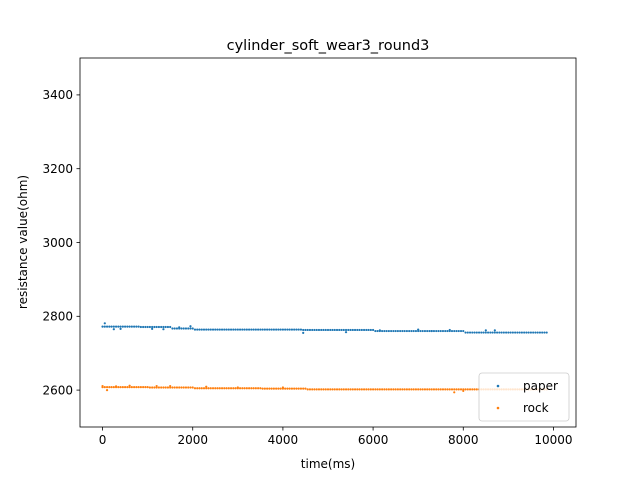 This screenshot has width=640, height=480. What do you see at coordinates (23, 242) in the screenshot?
I see `y-axis-label: resistance value(ohm)` at bounding box center [23, 242].